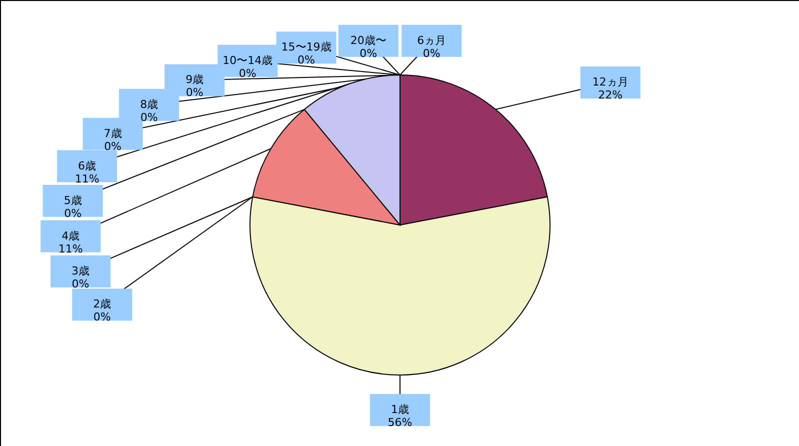  Describe the element at coordinates (247, 60) in the screenshot. I see `category-label: 10〜14歳` at that location.